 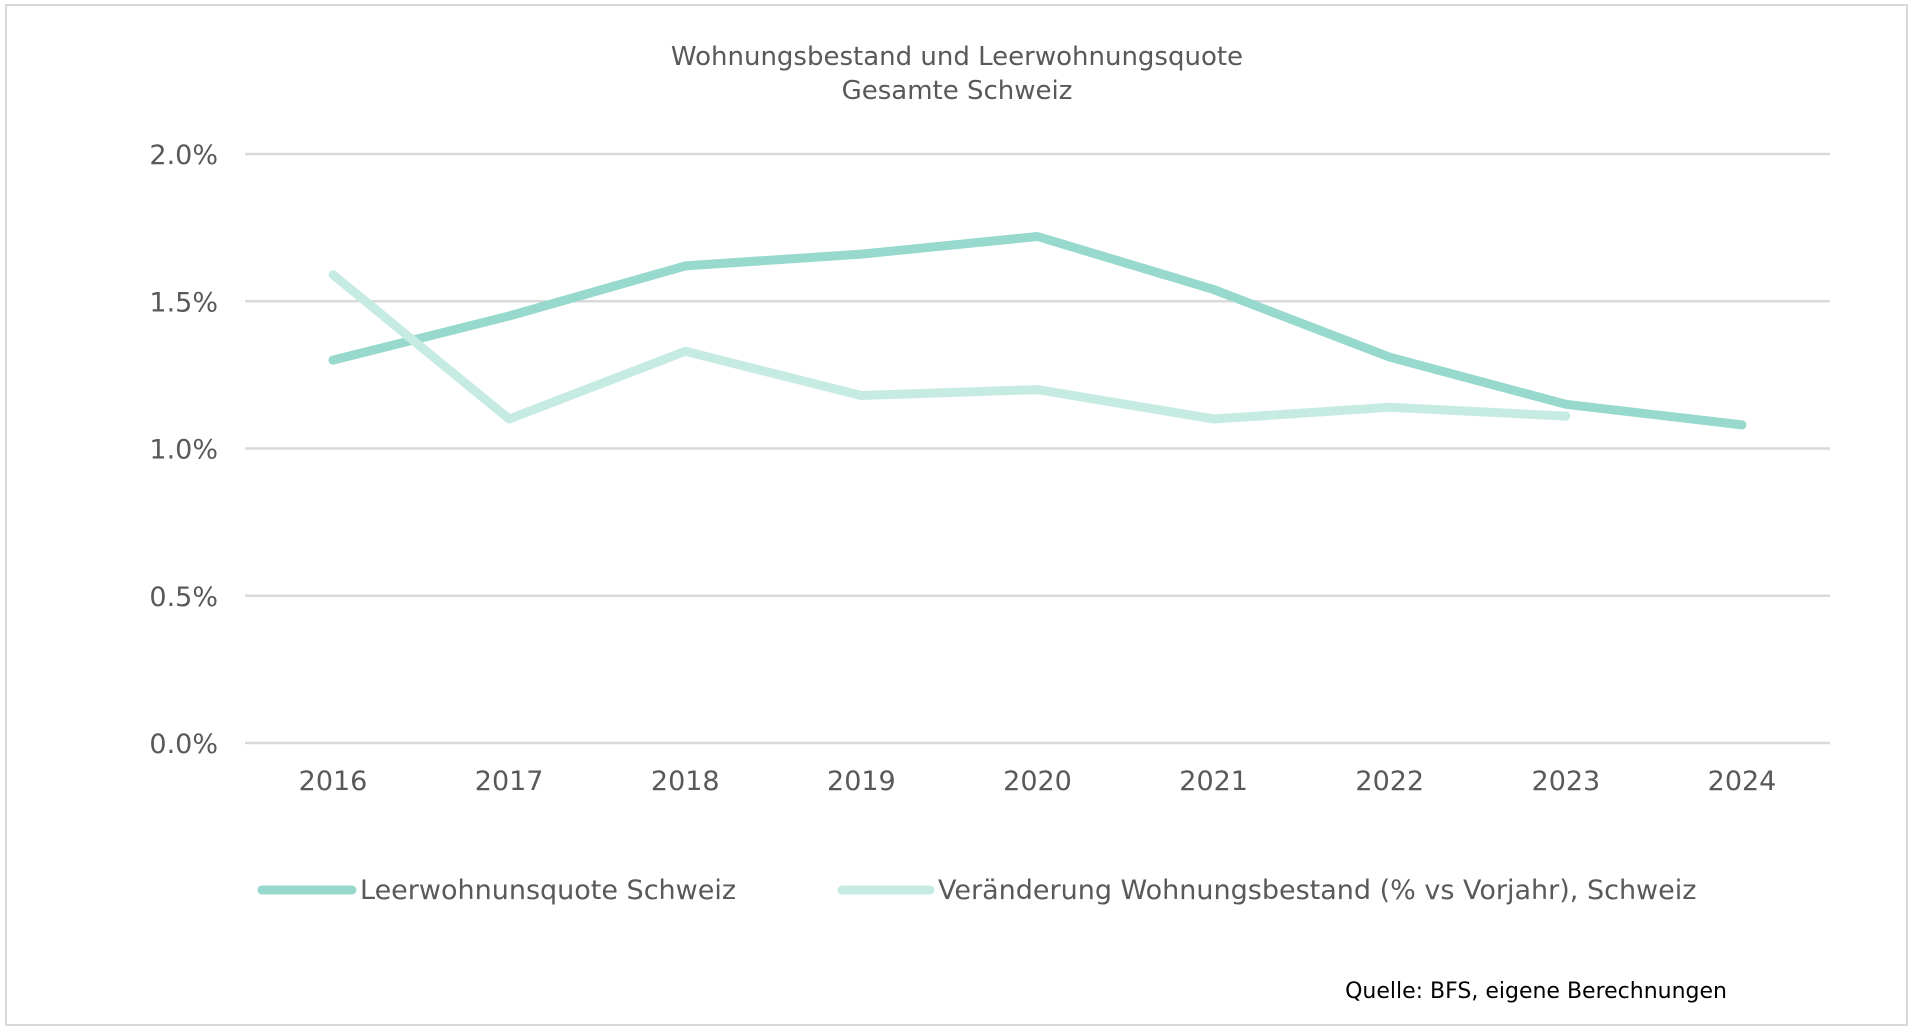 I want to click on x-tick-label: 2022, so click(x=1389, y=781).